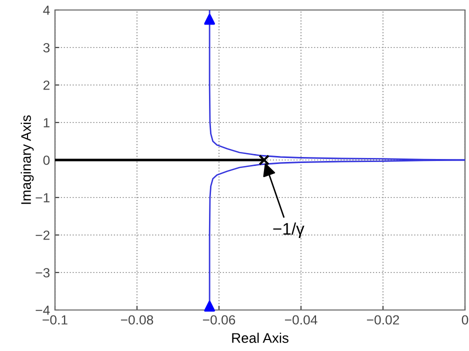 The image size is (469, 351). I want to click on y-tick-label: 3, so click(46, 47).